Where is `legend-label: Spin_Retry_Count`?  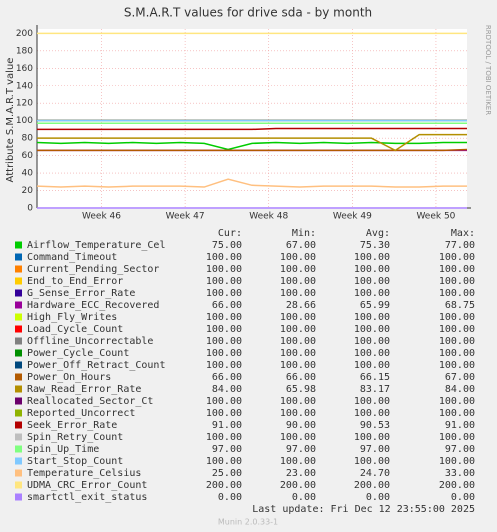 legend-label: Spin_Retry_Count is located at coordinates (75, 437).